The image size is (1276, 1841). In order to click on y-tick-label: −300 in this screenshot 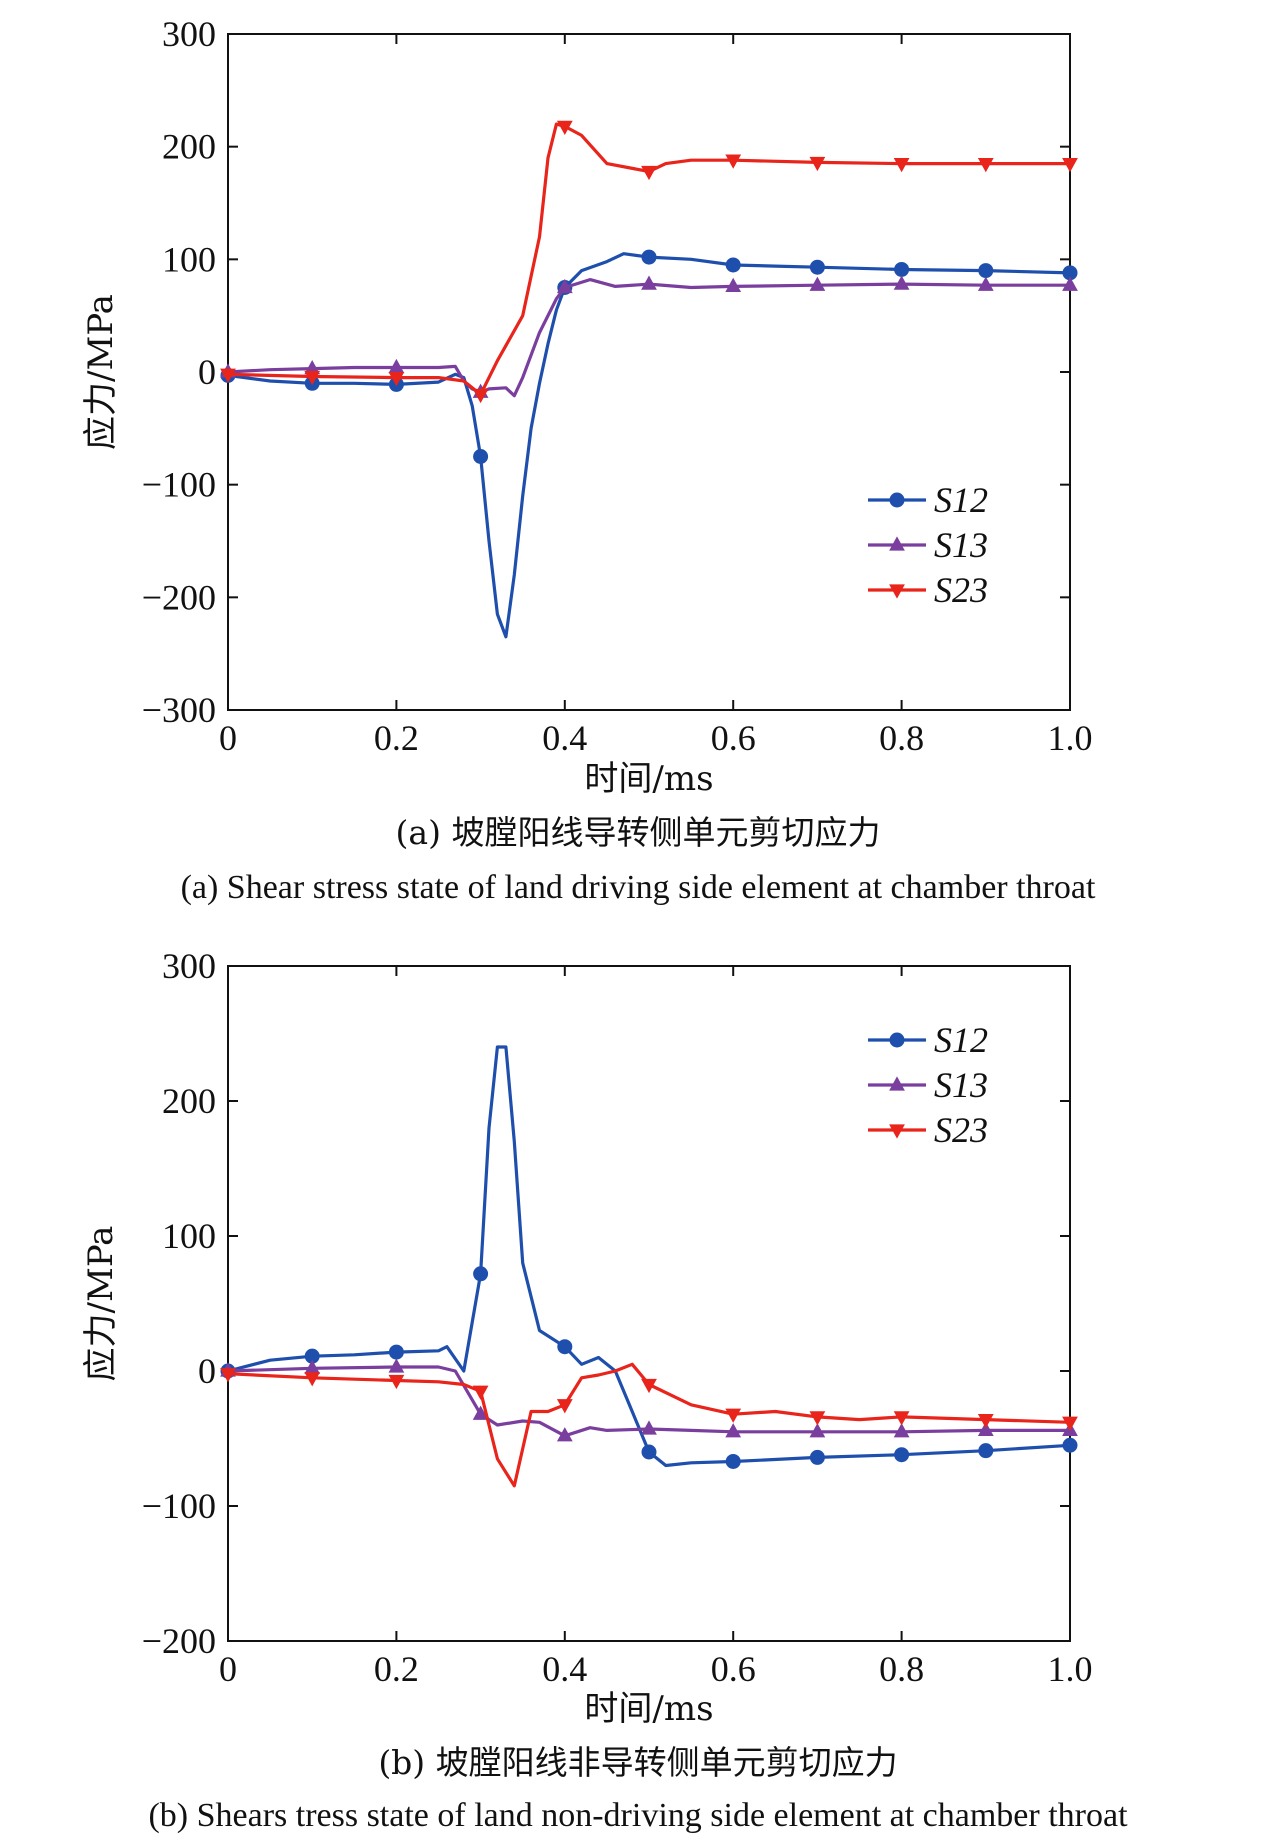, I will do `click(179, 710)`.